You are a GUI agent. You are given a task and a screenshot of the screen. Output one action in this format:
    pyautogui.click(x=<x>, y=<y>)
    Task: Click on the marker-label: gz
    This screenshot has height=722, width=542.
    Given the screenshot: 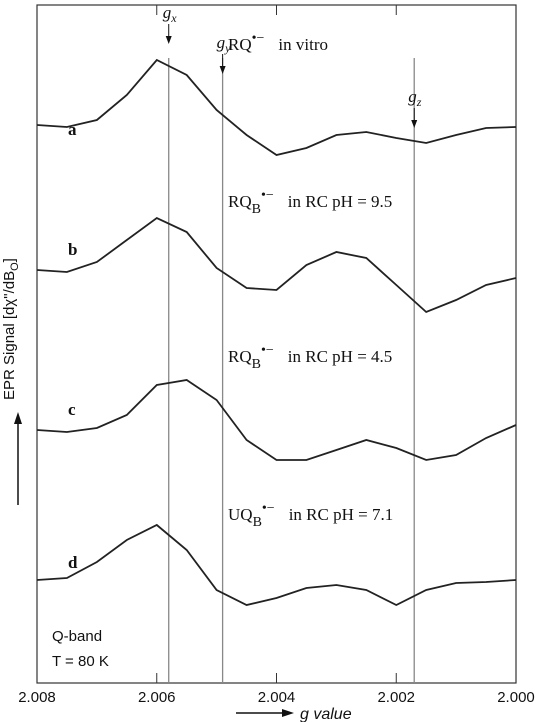 What is the action you would take?
    pyautogui.click(x=415, y=98)
    